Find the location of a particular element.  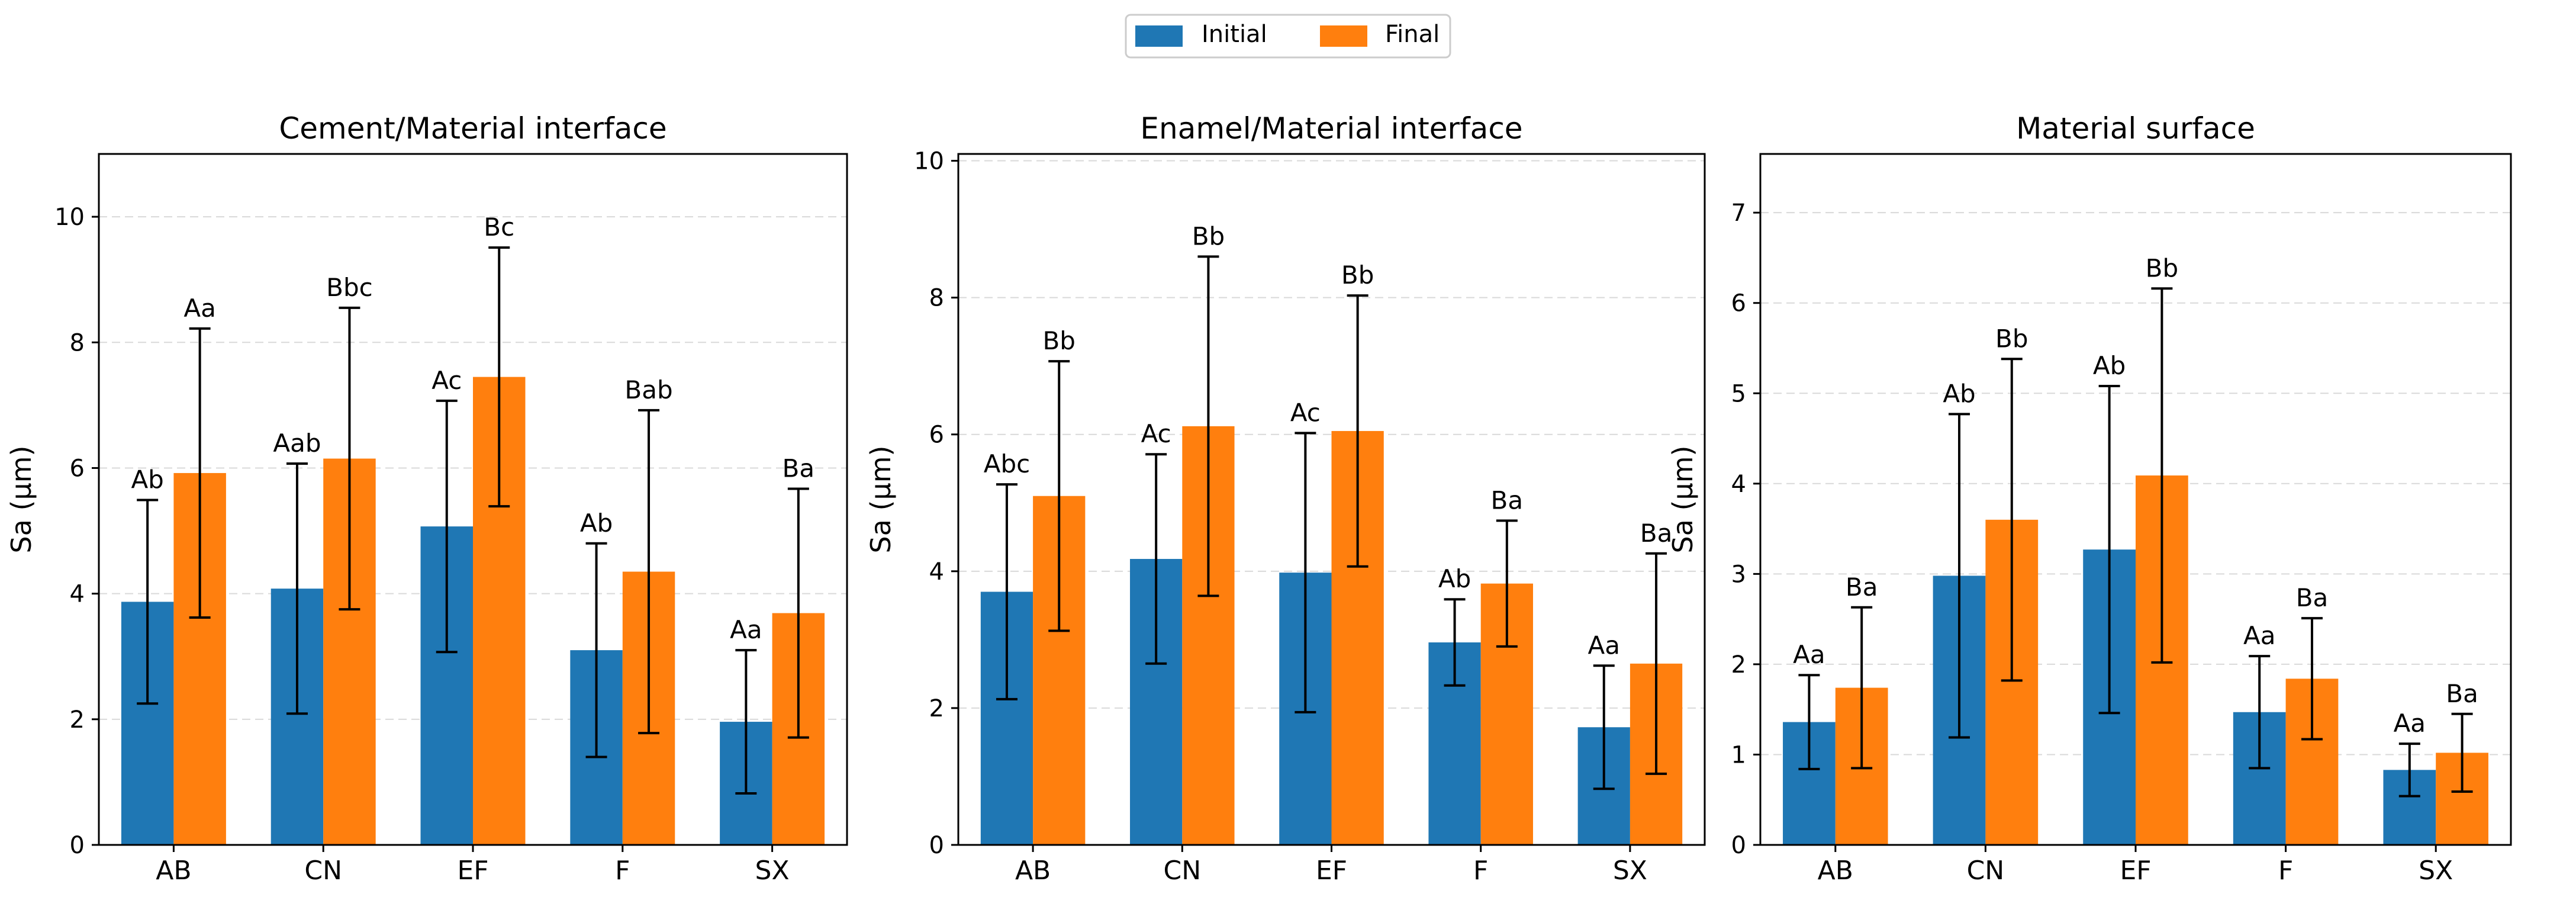

y-tick-label: 7 is located at coordinates (1738, 213).